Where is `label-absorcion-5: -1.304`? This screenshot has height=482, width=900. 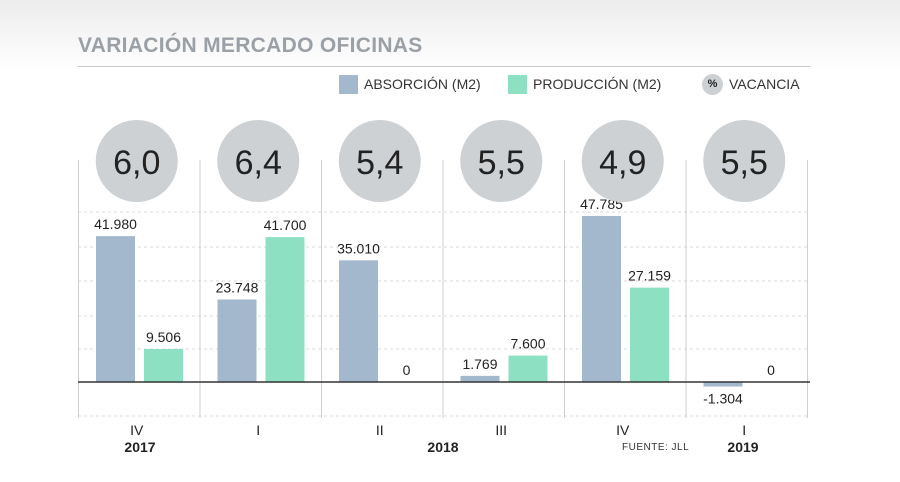 label-absorcion-5: -1.304 is located at coordinates (723, 399).